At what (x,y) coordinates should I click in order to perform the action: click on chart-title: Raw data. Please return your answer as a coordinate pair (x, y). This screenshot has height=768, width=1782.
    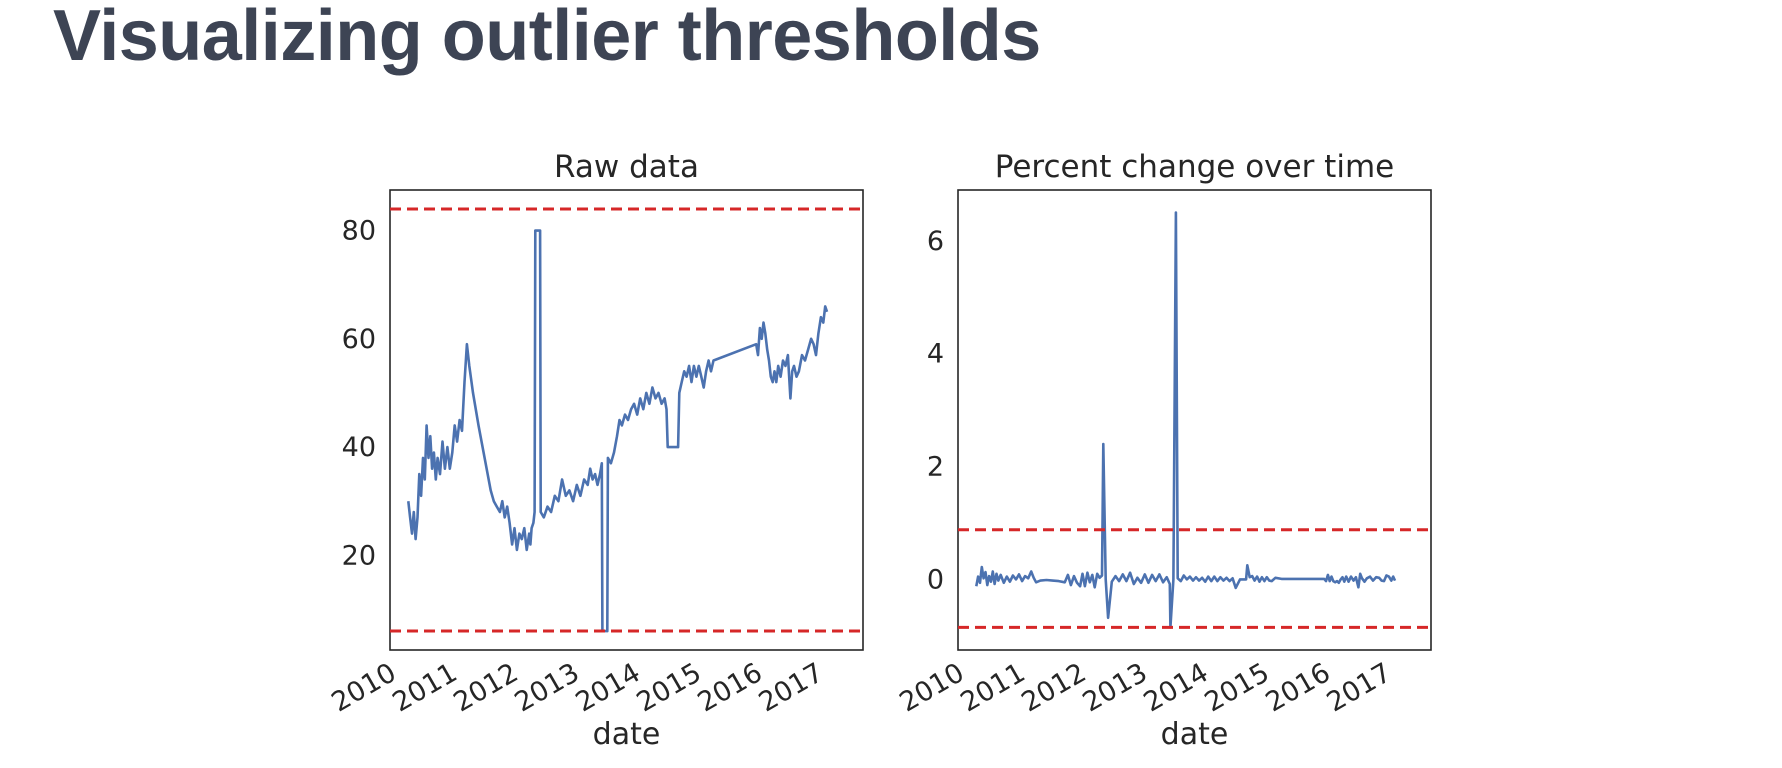
    Looking at the image, I should click on (626, 167).